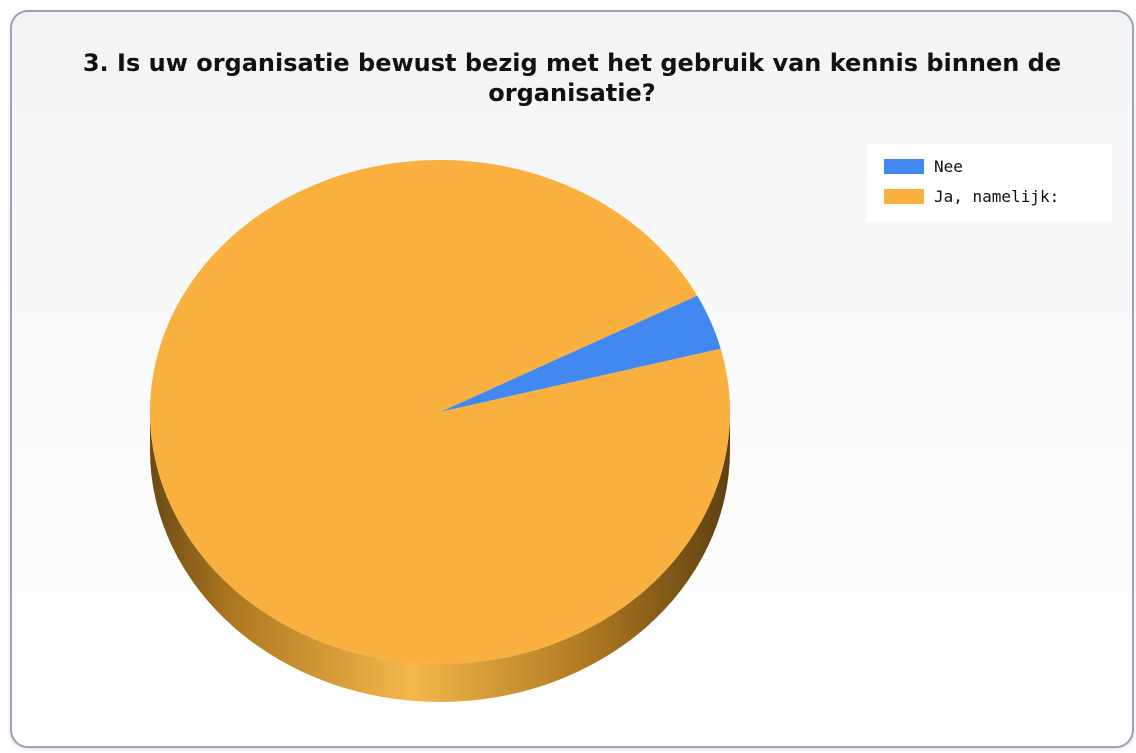 This screenshot has height=753, width=1136. What do you see at coordinates (989, 183) in the screenshot?
I see `chart-legend: Nee Ja, namelijk:` at bounding box center [989, 183].